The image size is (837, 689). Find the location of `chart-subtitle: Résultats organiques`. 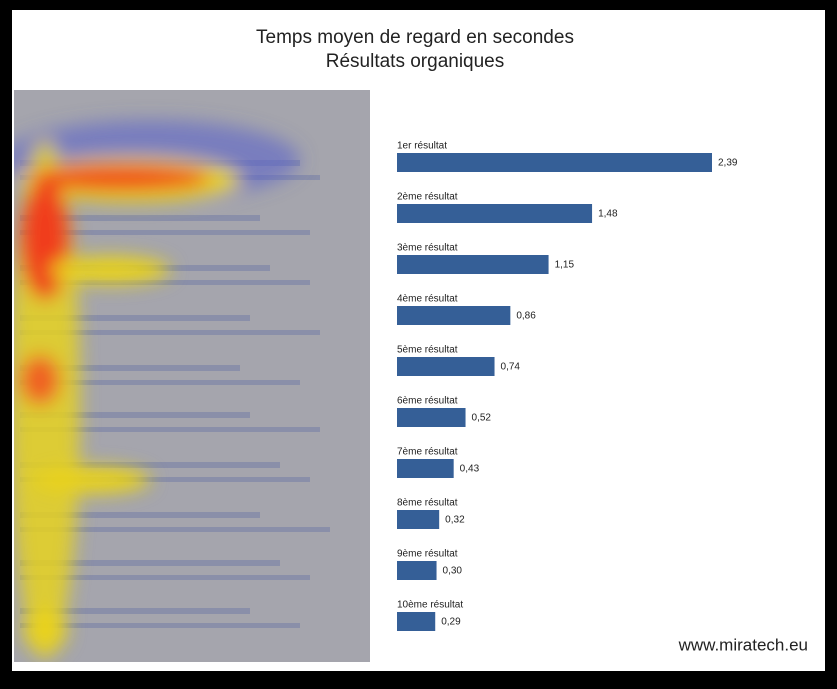

chart-subtitle: Résultats organiques is located at coordinates (415, 61).